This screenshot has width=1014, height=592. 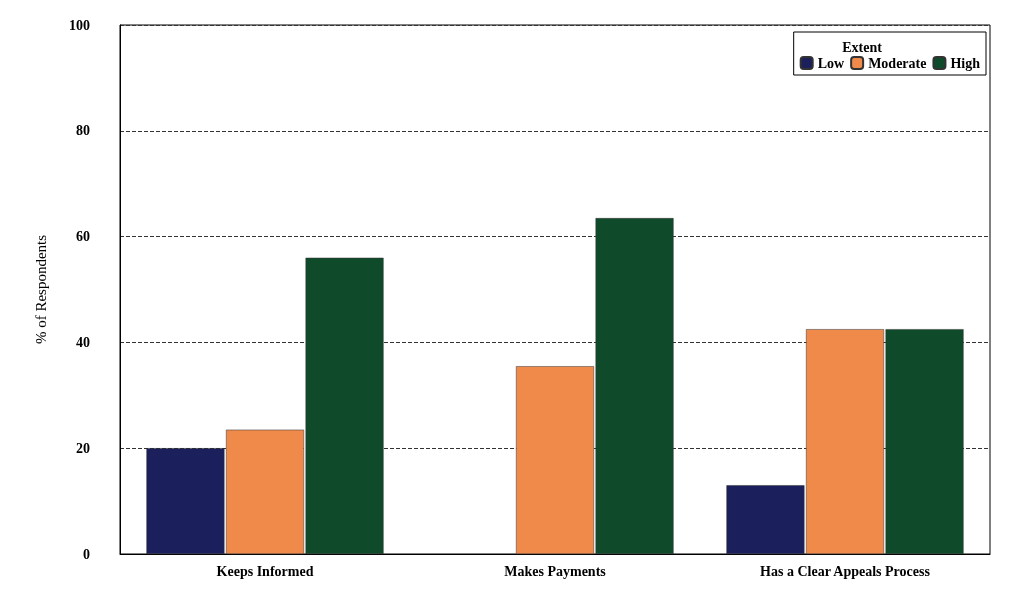 What do you see at coordinates (86, 554) in the screenshot?
I see `y-tick-label: 0` at bounding box center [86, 554].